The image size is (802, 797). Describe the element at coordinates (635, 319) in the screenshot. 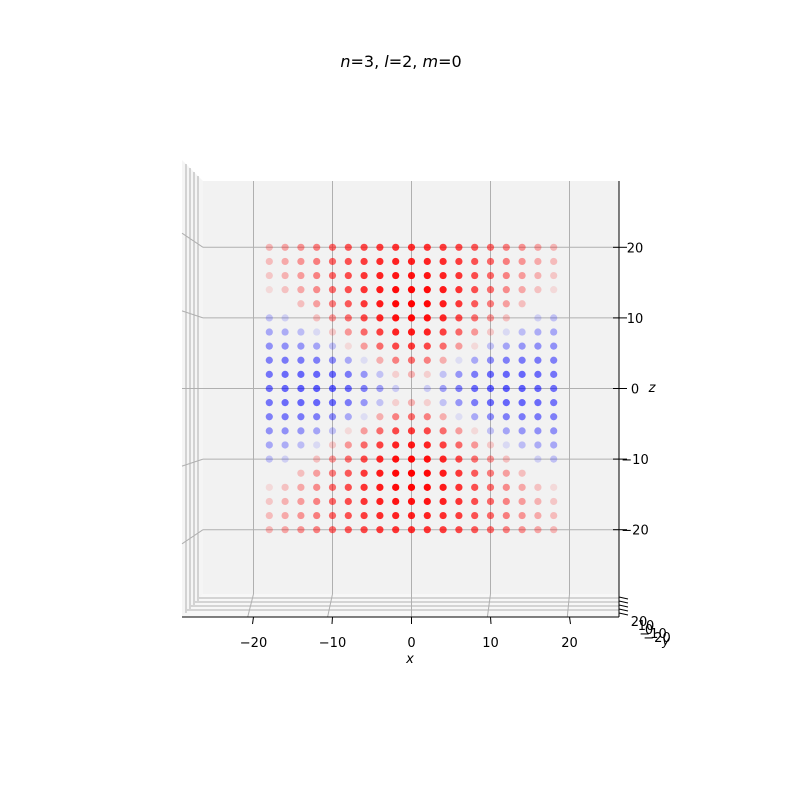

I see `z-tick-label: 10` at that location.